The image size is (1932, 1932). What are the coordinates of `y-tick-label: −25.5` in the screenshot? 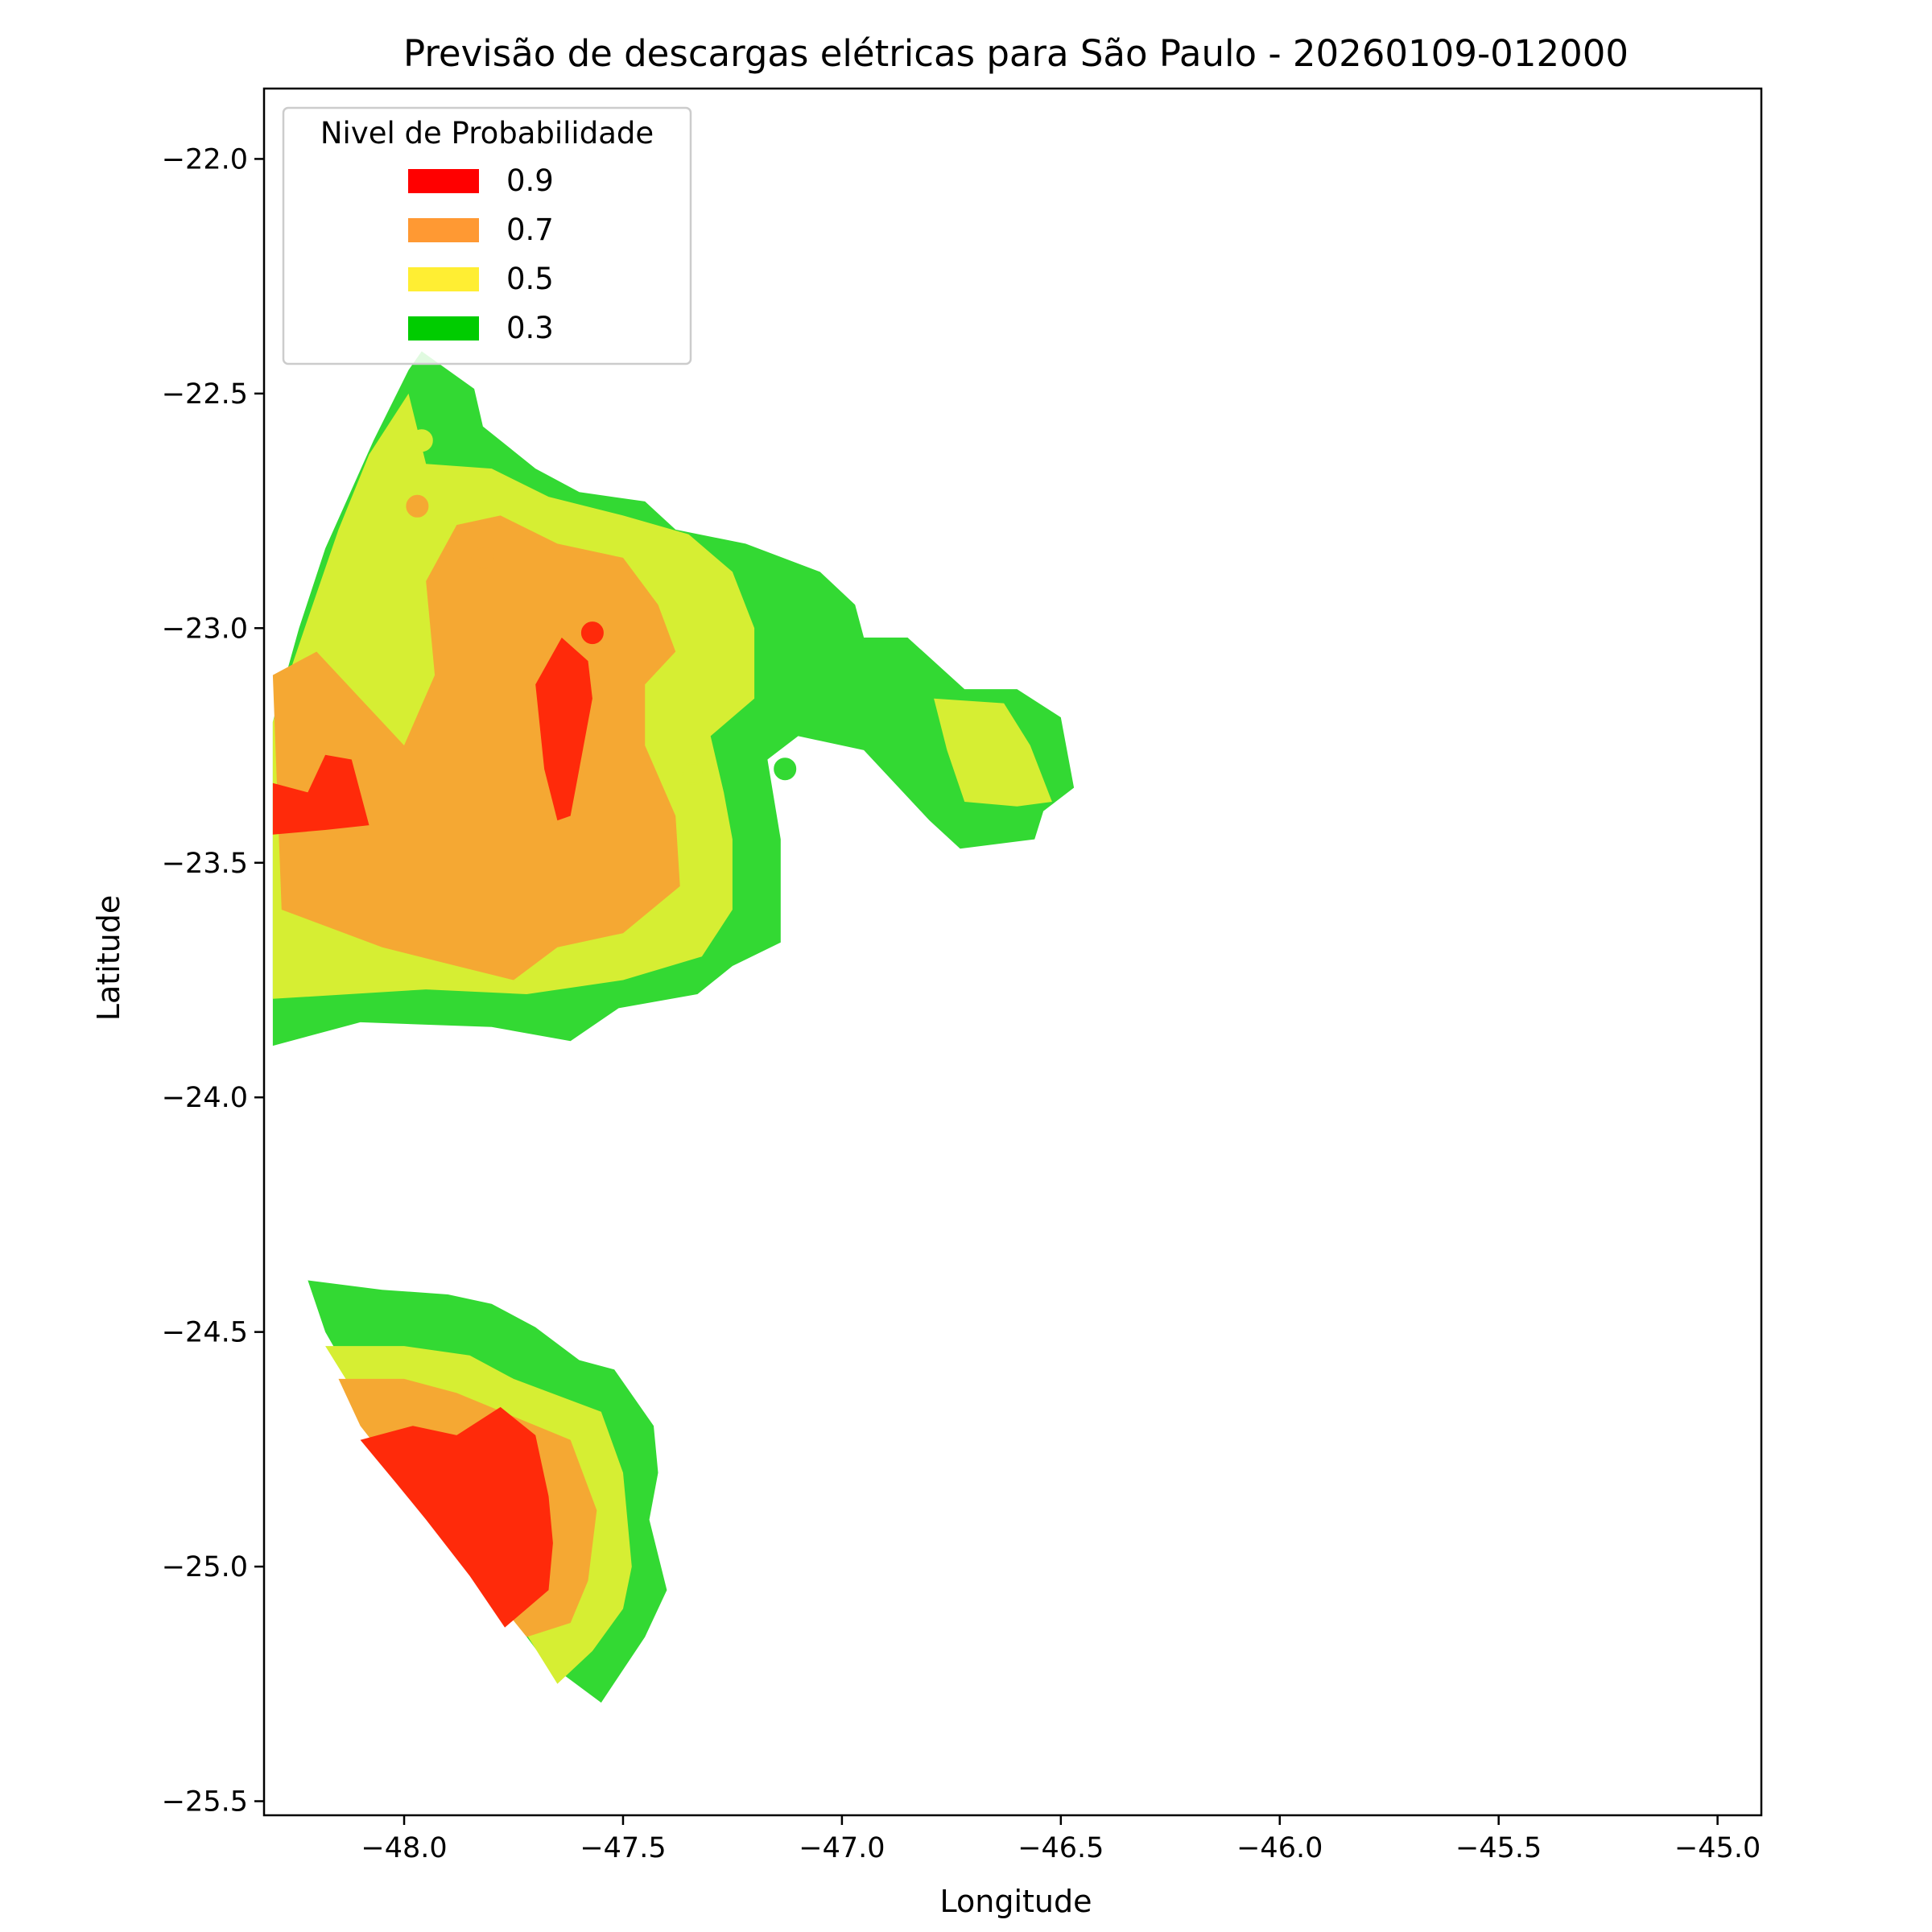 It's located at (205, 1802).